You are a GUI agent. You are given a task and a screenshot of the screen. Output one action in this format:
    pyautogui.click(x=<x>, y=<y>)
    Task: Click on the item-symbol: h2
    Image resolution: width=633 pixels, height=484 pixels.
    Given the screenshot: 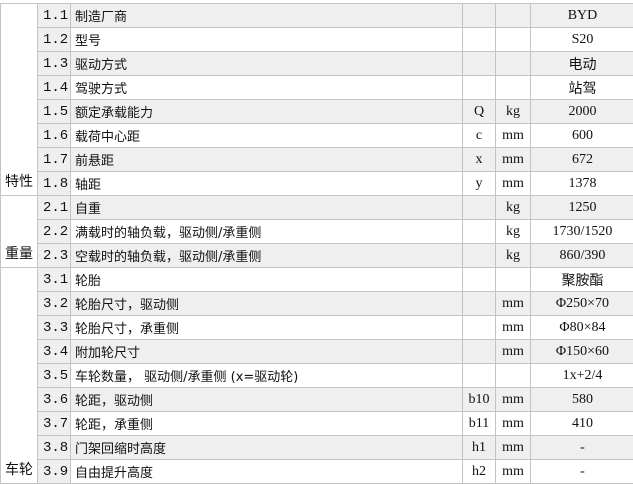 What is the action you would take?
    pyautogui.click(x=479, y=472)
    